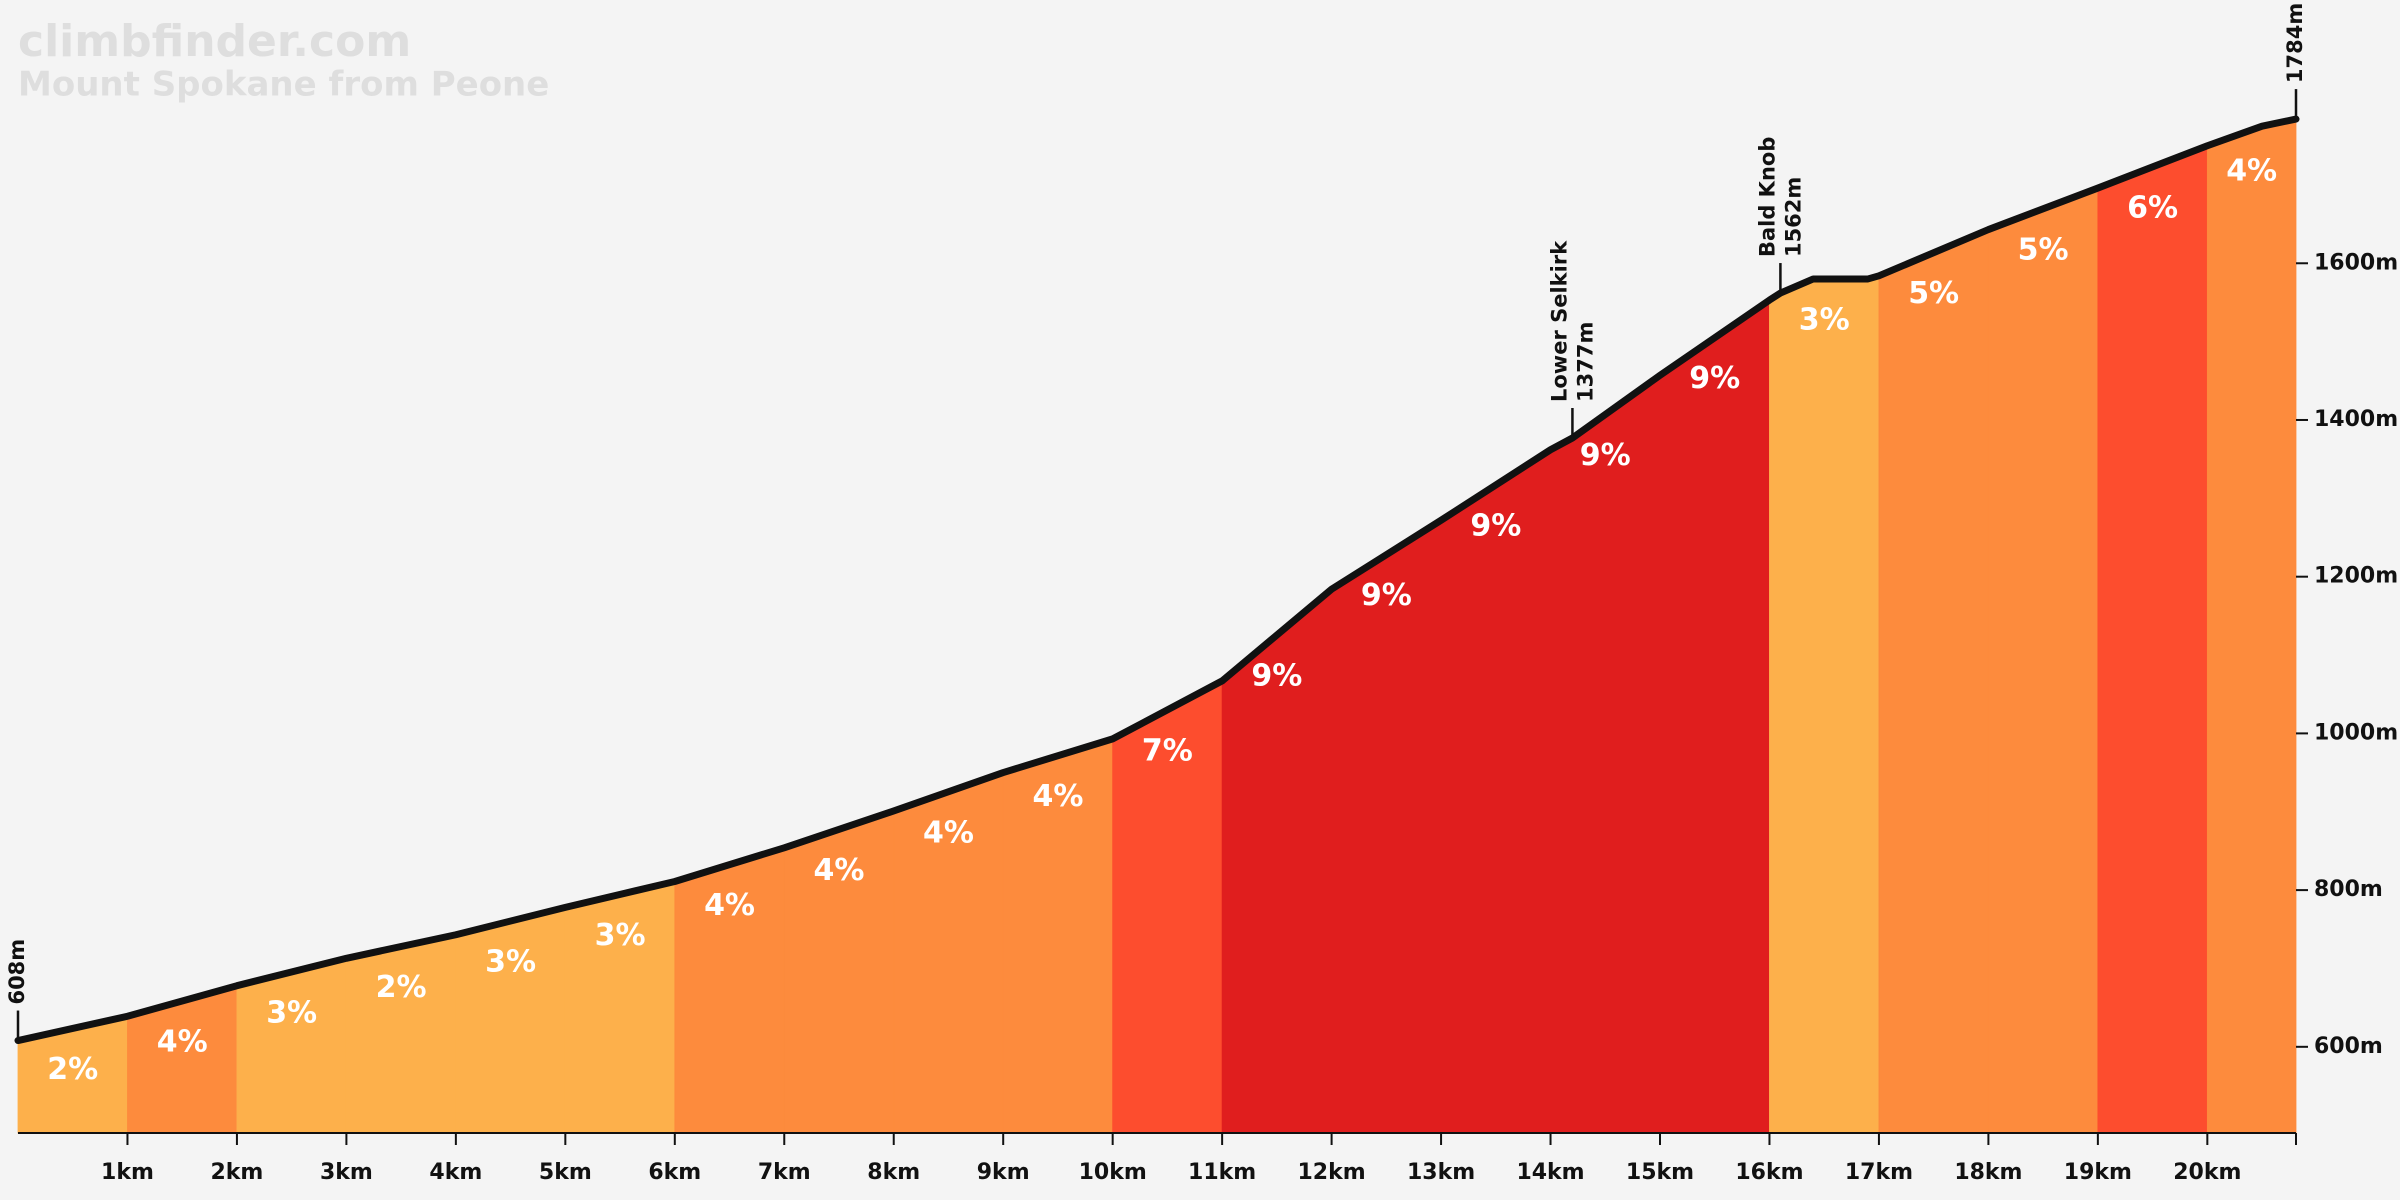 The height and width of the screenshot is (1200, 2400). Describe the element at coordinates (2348, 1046) in the screenshot. I see `y-tick-label: 600m` at that location.